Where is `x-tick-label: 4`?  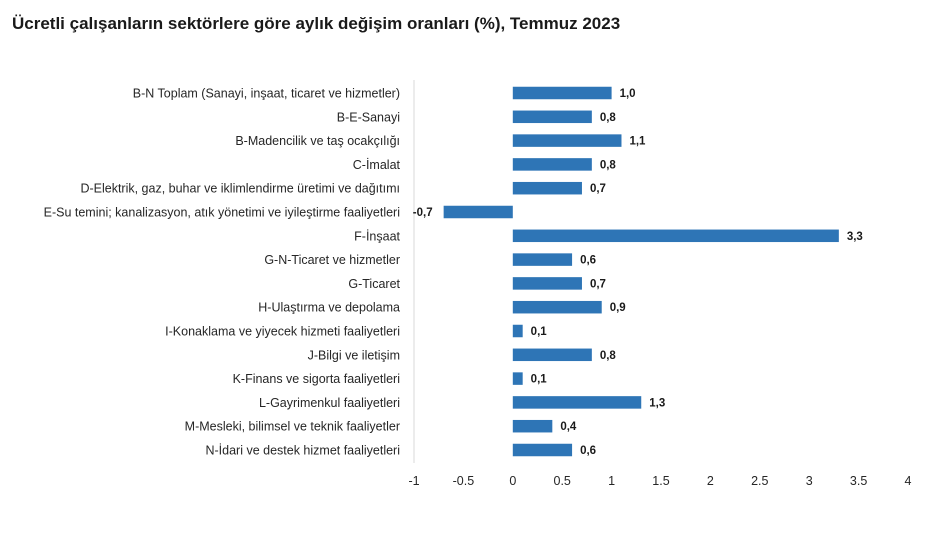
x-tick-label: 4 is located at coordinates (908, 481).